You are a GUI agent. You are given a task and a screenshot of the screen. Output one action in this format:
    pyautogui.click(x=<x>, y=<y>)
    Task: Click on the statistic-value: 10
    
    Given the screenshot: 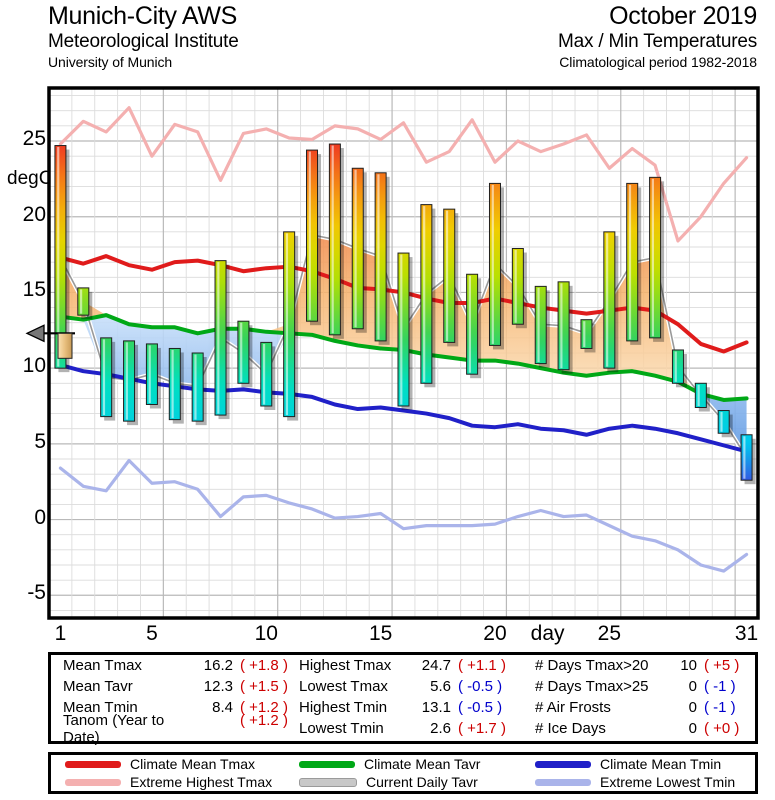 What is the action you would take?
    pyautogui.click(x=688, y=665)
    